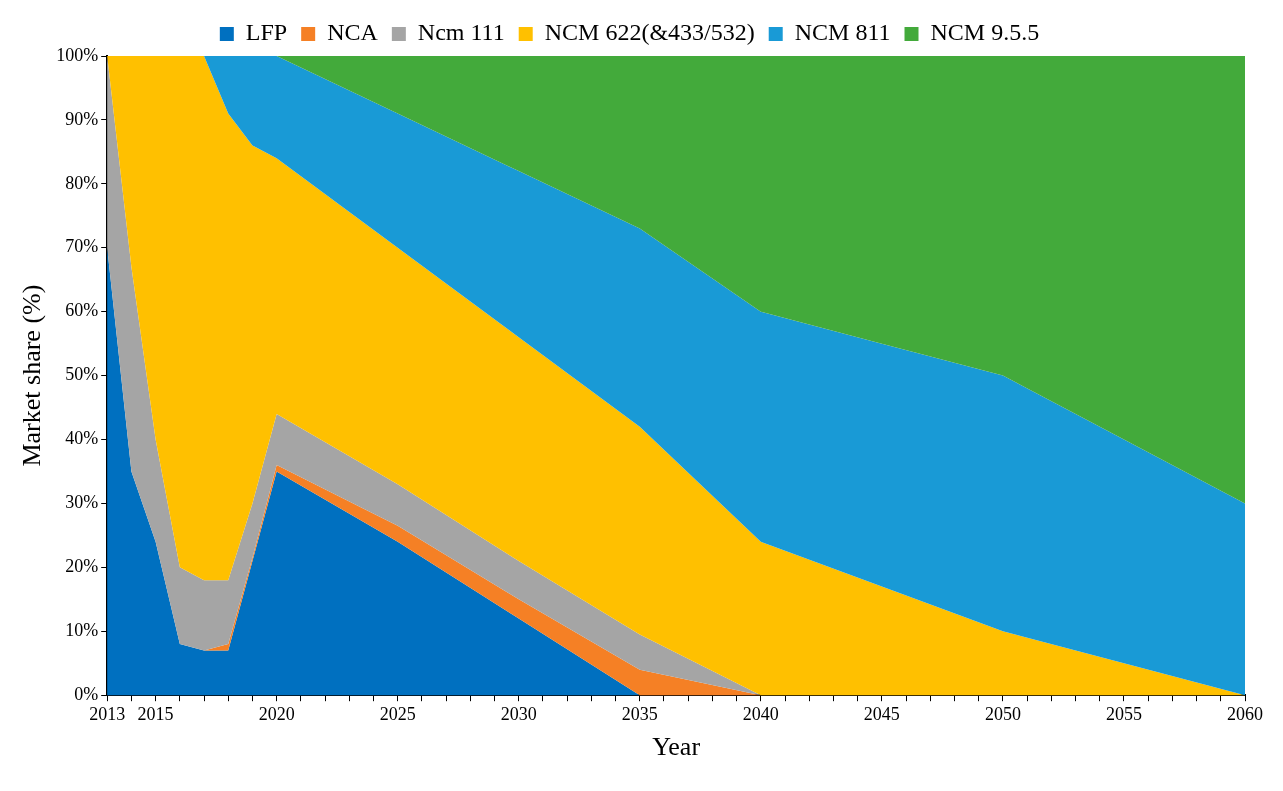 The width and height of the screenshot is (1283, 791). Describe the element at coordinates (82, 438) in the screenshot. I see `y-tick-label: 40%` at that location.